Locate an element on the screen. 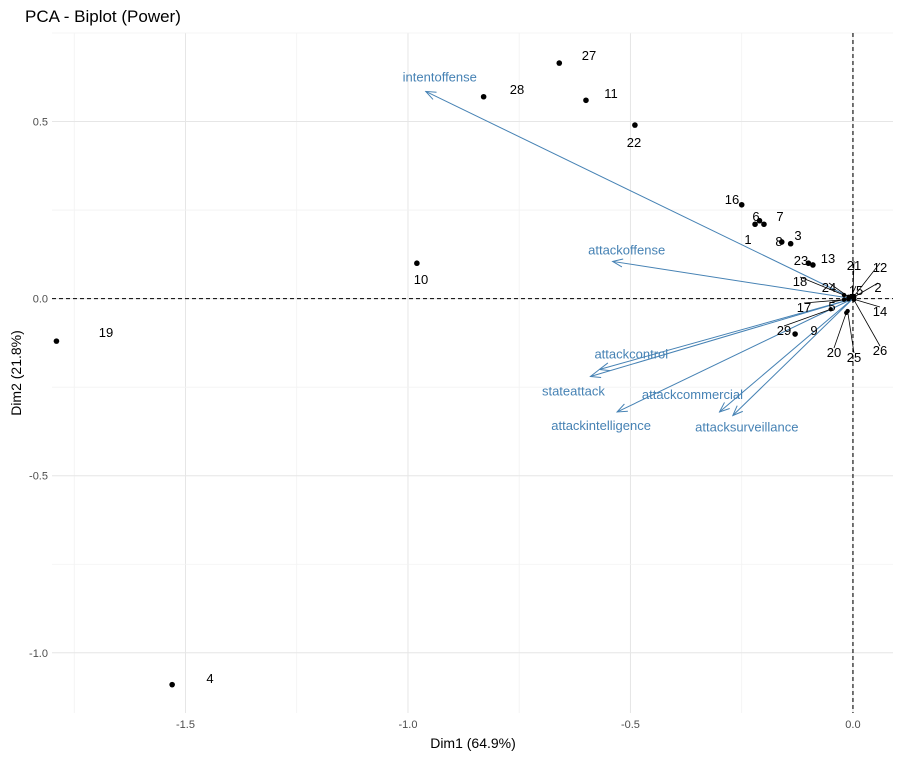  point-label-27: 27 is located at coordinates (589, 55).